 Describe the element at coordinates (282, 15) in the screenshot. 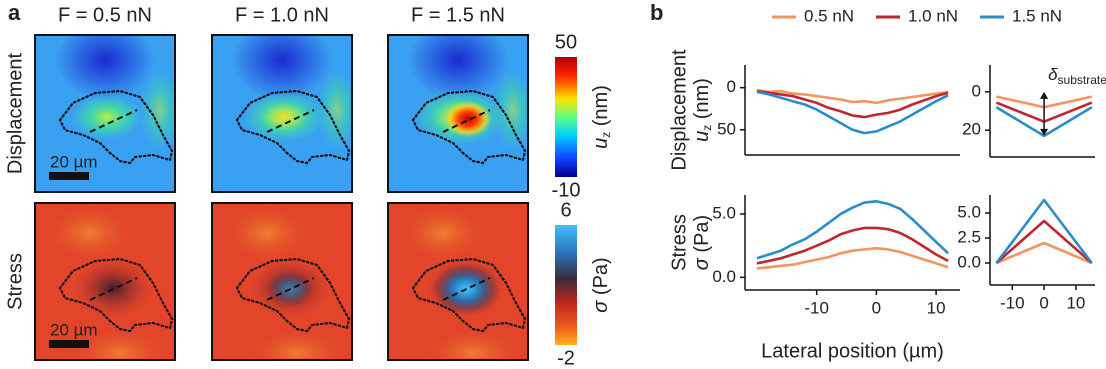

I see `column-title: F = 1.0 nN` at that location.